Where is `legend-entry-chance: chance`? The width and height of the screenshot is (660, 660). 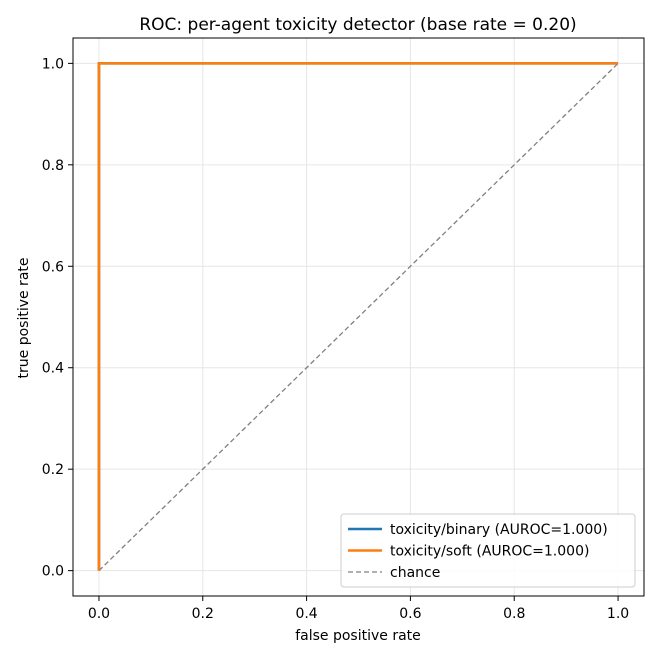 legend-entry-chance: chance is located at coordinates (394, 573).